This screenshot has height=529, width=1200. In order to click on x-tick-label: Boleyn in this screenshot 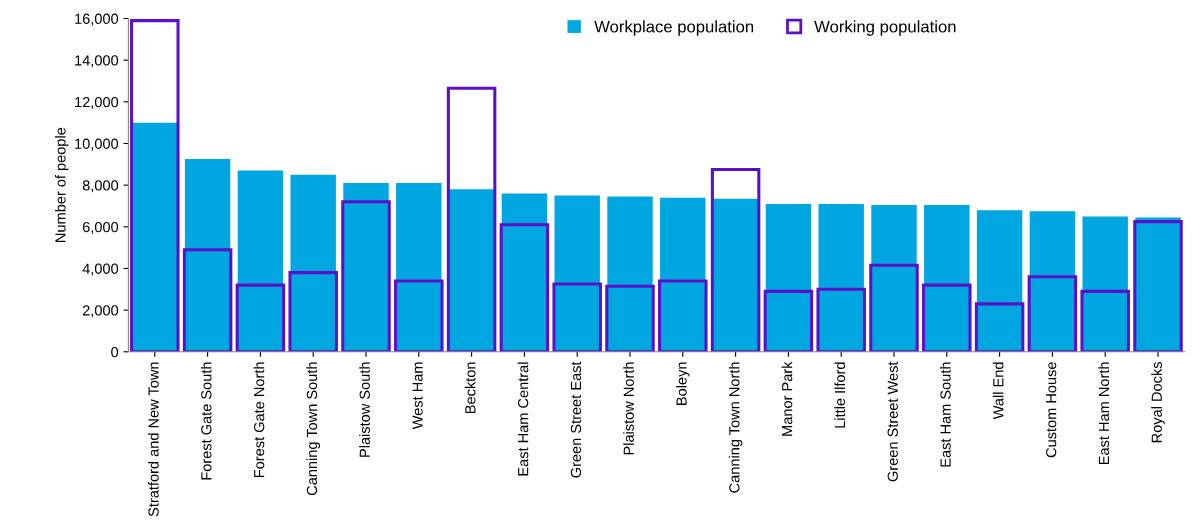, I will do `click(683, 383)`.